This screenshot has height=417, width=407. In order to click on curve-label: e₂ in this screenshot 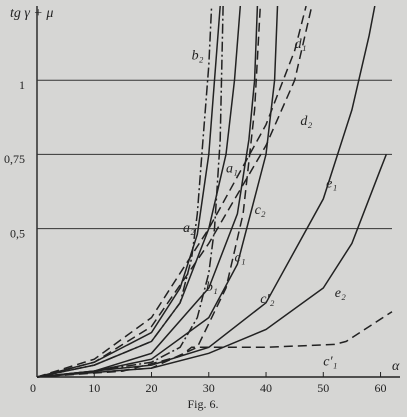, I will do `click(340, 293)`.